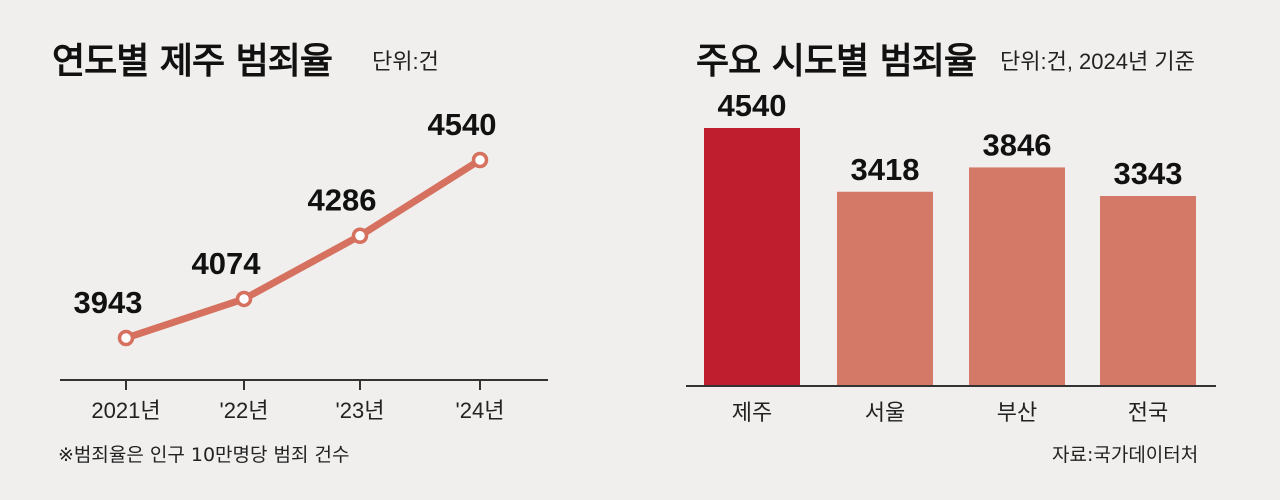 The image size is (1280, 500). Describe the element at coordinates (342, 200) in the screenshot. I see `line-data-label: 4286` at that location.